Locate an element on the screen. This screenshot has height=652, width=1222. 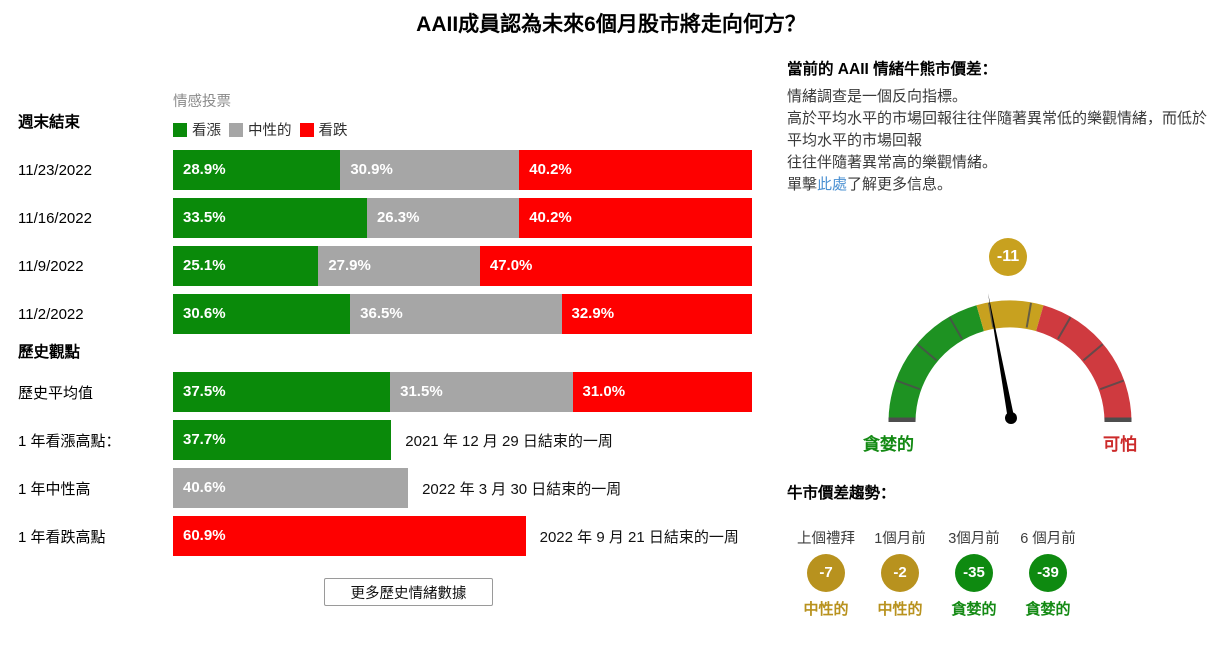
bar-segment-bullish: 28.9% is located at coordinates (257, 170).